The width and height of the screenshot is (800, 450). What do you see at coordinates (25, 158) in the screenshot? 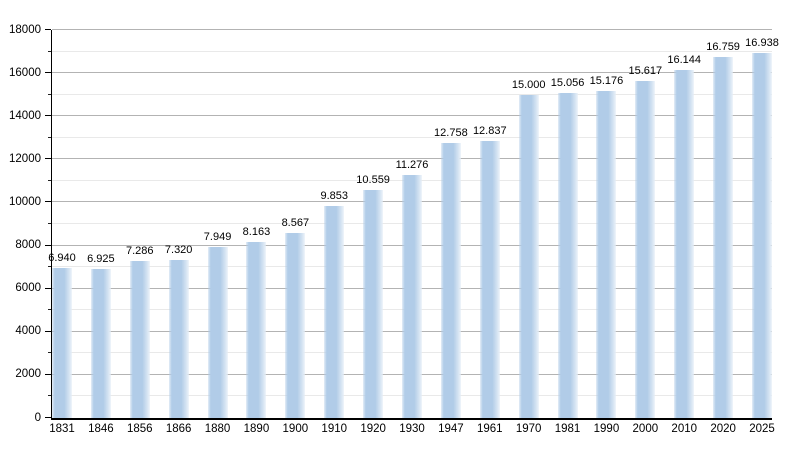
I see `y-tick-label: 12000` at bounding box center [25, 158].